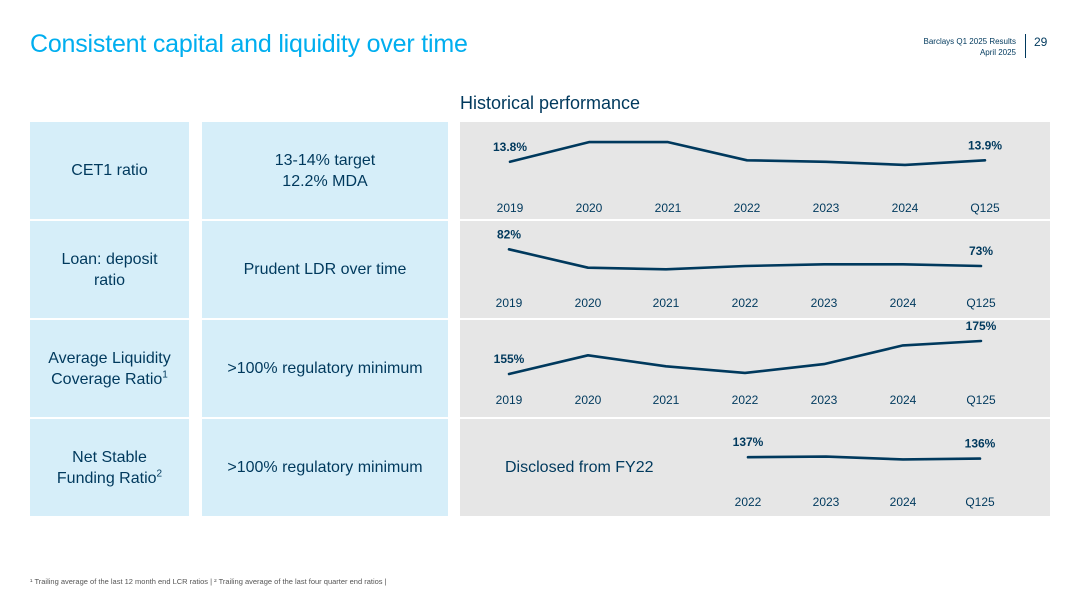  I want to click on report-name: Barclays Q1 2025 Results, so click(970, 41).